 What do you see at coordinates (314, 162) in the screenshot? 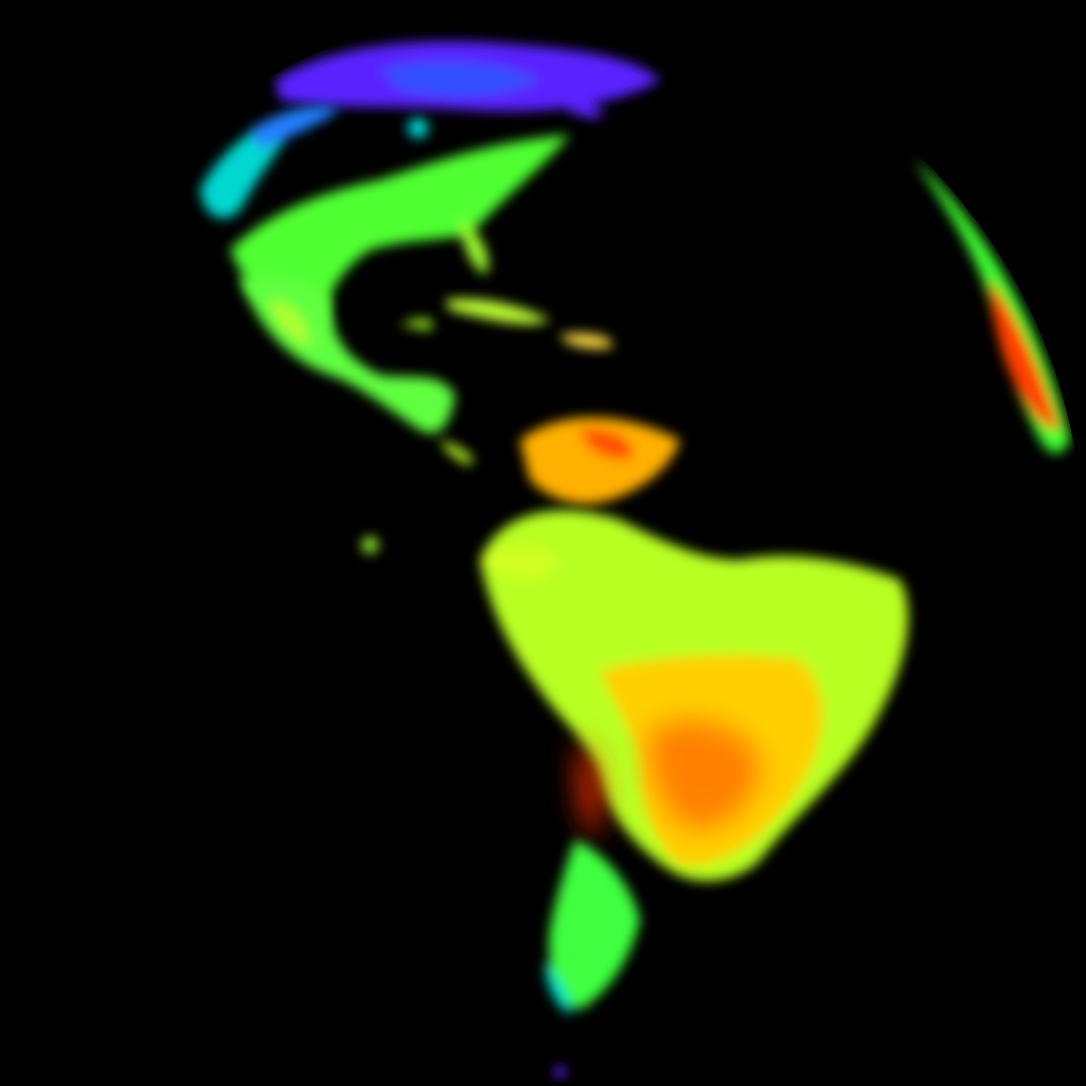
I see `region-pacific-northwest` at bounding box center [314, 162].